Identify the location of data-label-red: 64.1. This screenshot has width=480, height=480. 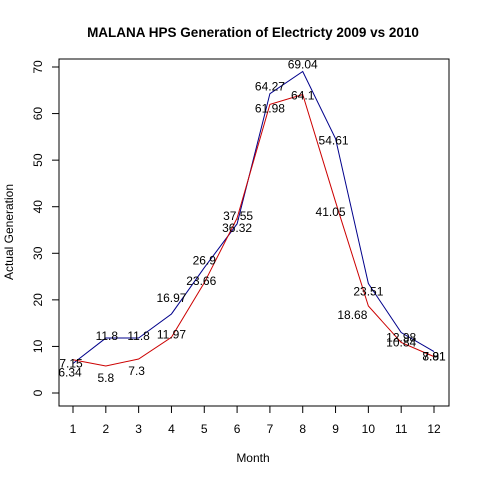
(303, 95).